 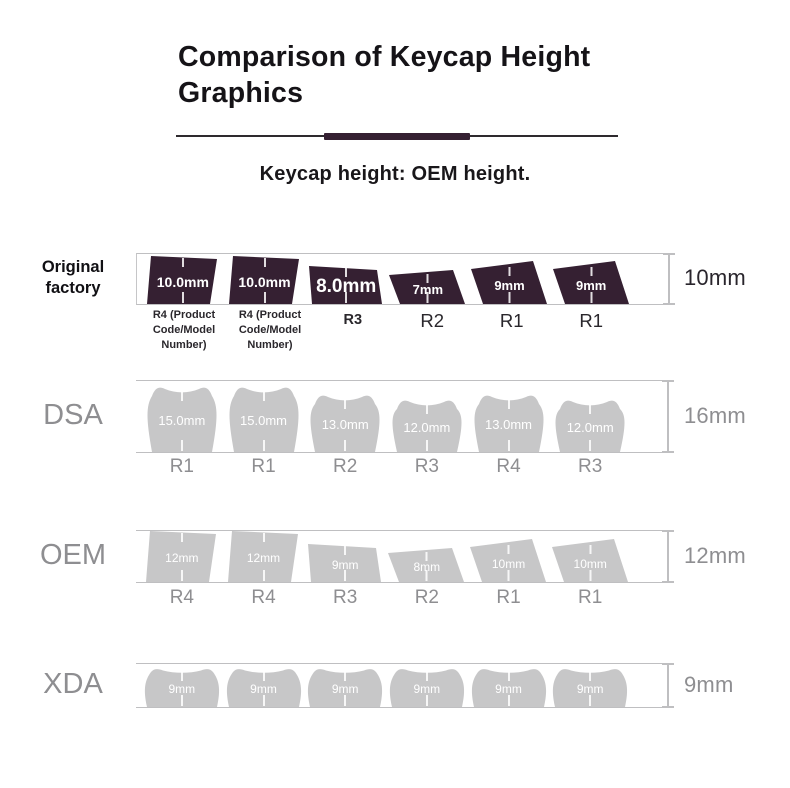 I want to click on profile-total-height: 12mm, so click(x=715, y=555).